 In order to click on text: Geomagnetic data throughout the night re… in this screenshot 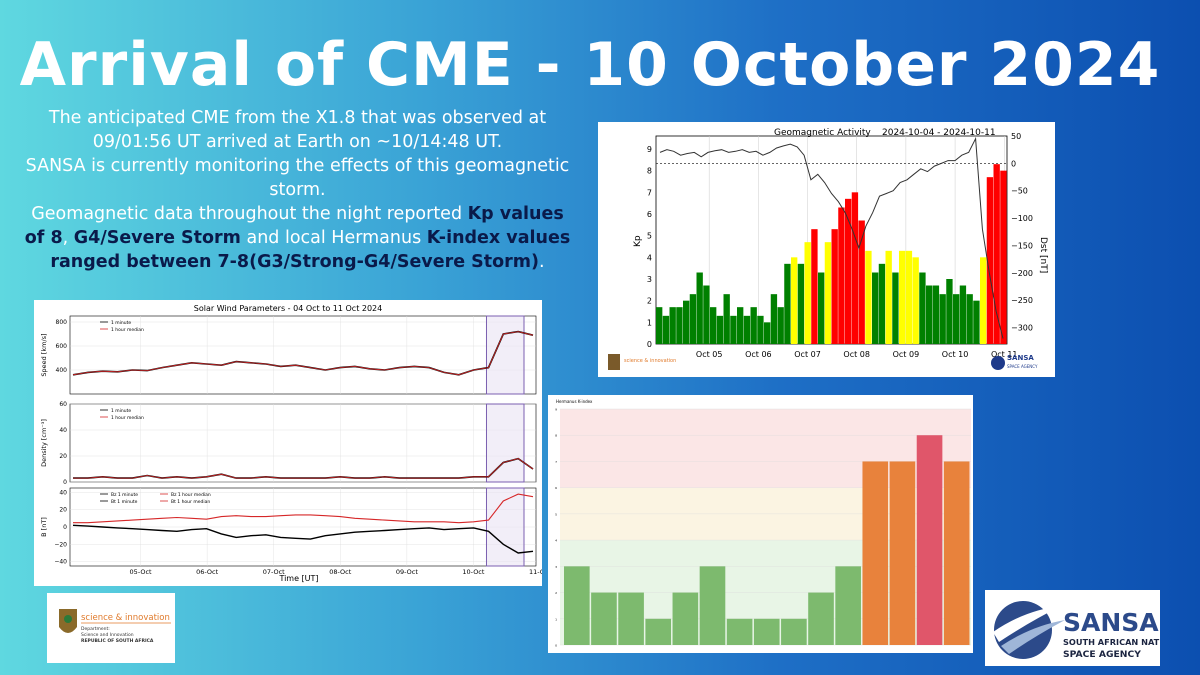, I will do `click(249, 214)`.